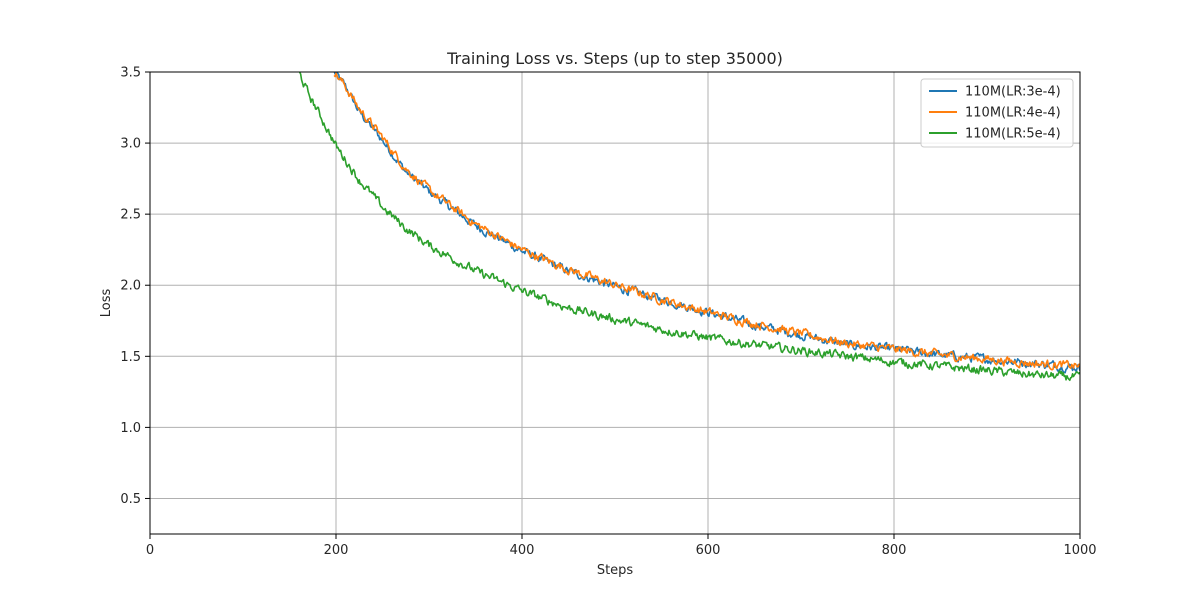 This screenshot has height=600, width=1200. I want to click on legend-label: 110M(LR:4e-4), so click(1013, 113).